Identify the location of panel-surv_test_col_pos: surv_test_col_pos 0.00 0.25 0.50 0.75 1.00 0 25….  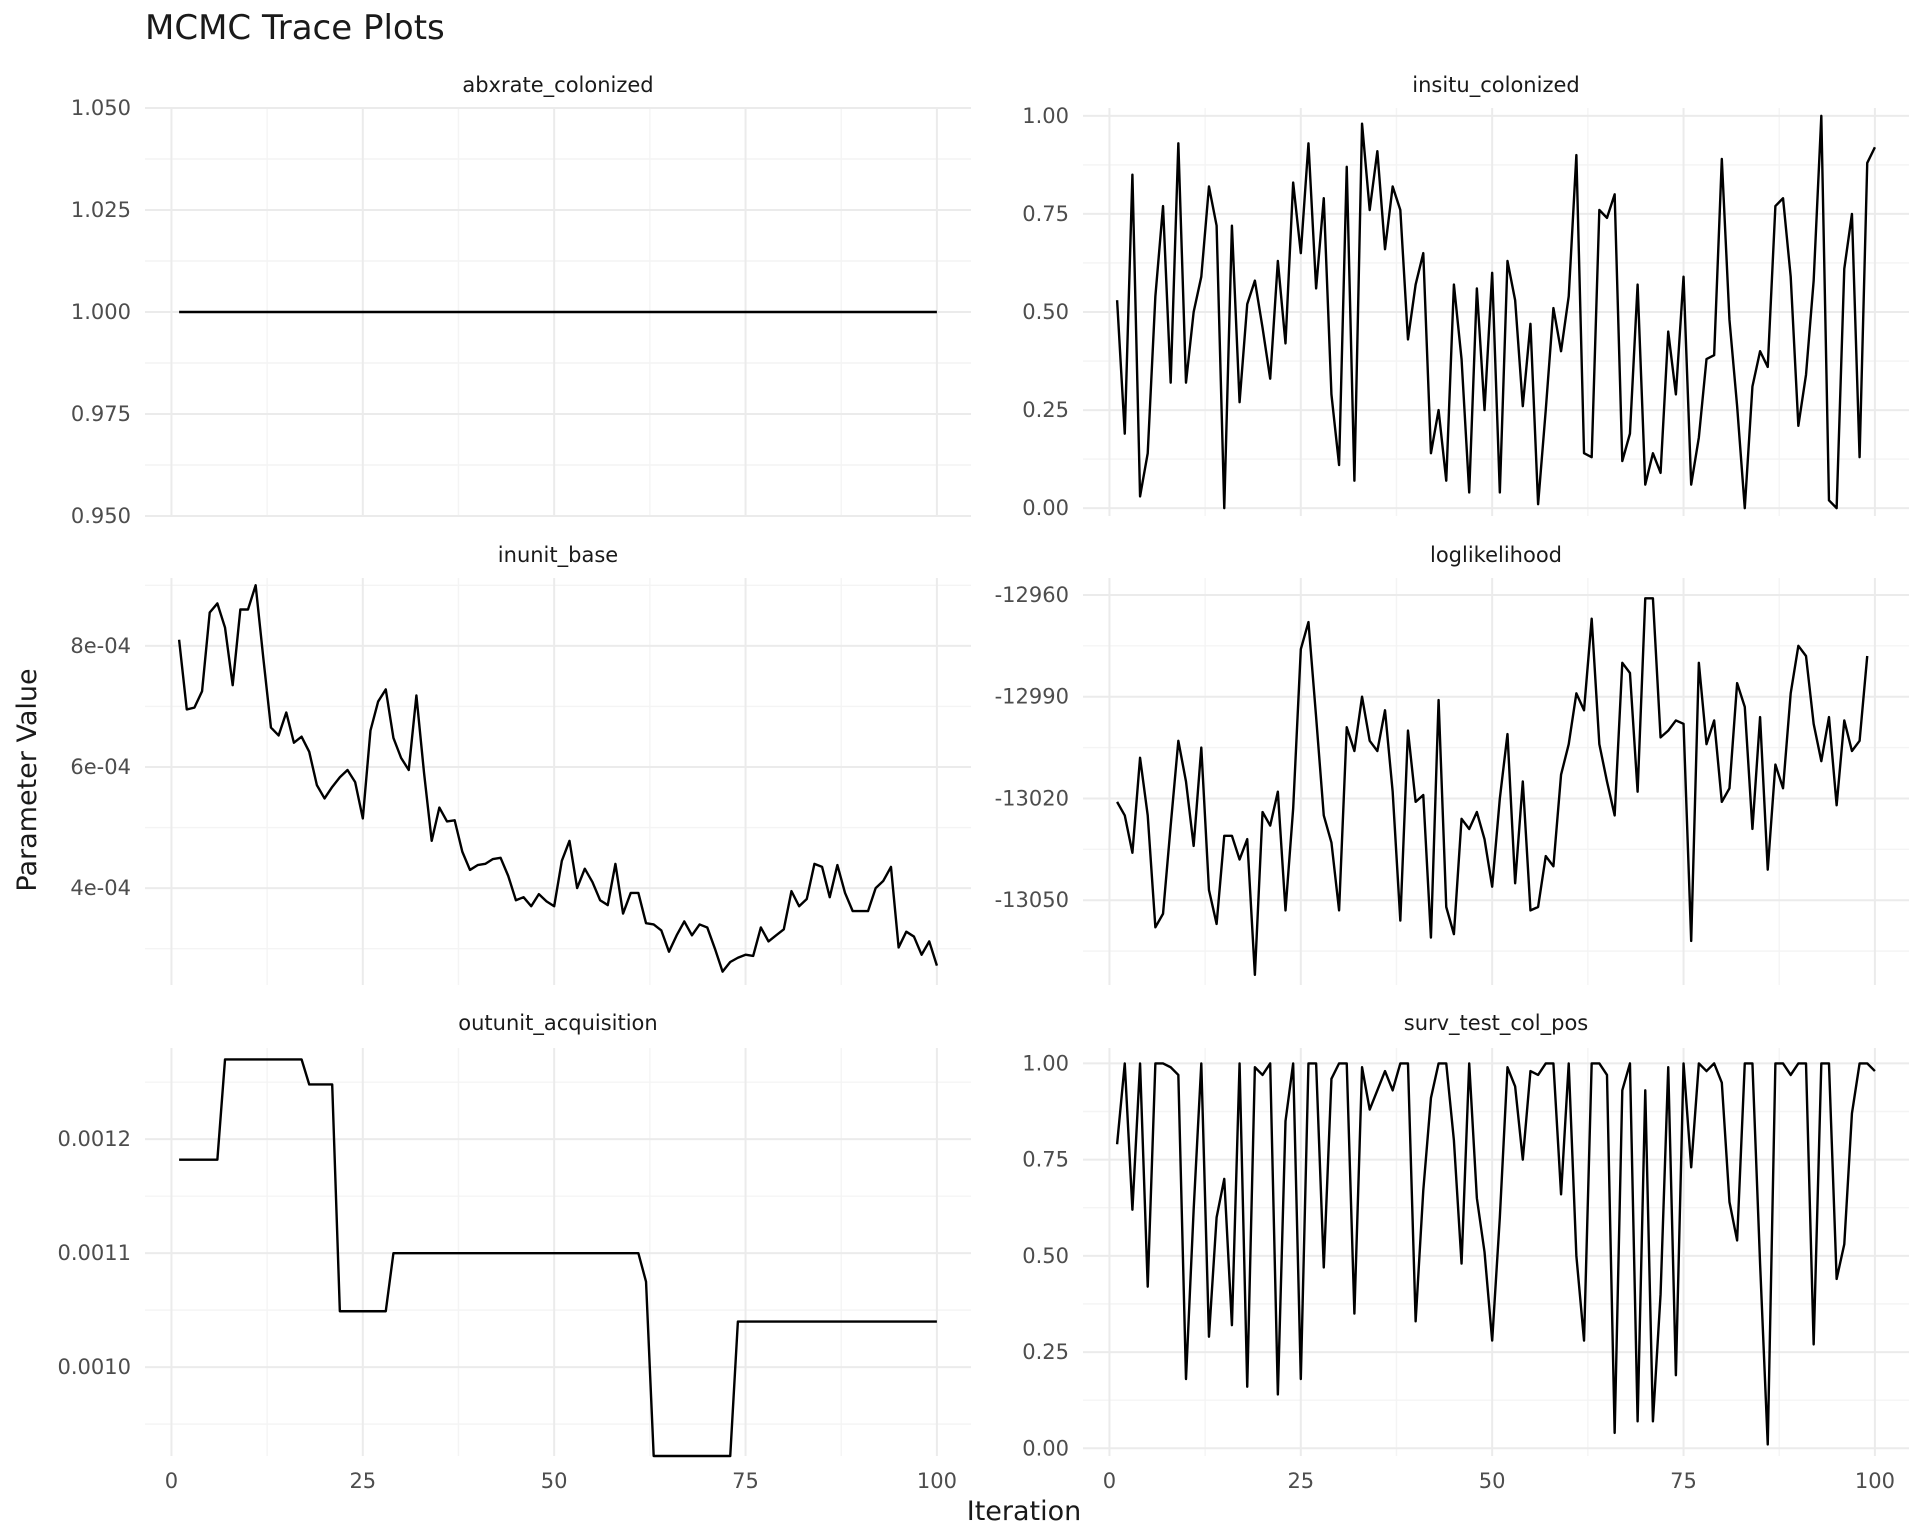
(1465, 1252).